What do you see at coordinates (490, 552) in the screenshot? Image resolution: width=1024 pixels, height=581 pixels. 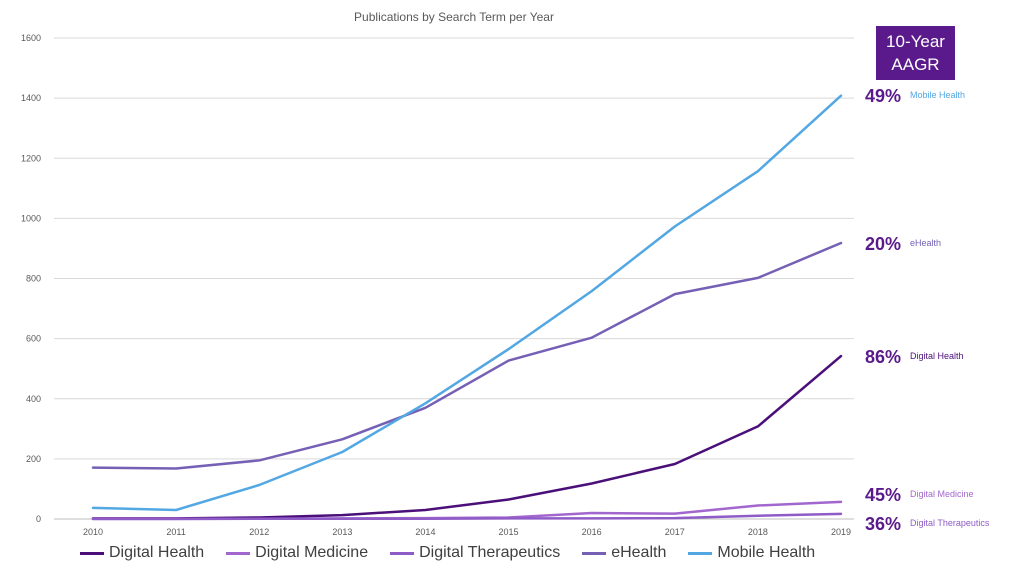 I see `legend-label: Digital Therapeutics` at bounding box center [490, 552].